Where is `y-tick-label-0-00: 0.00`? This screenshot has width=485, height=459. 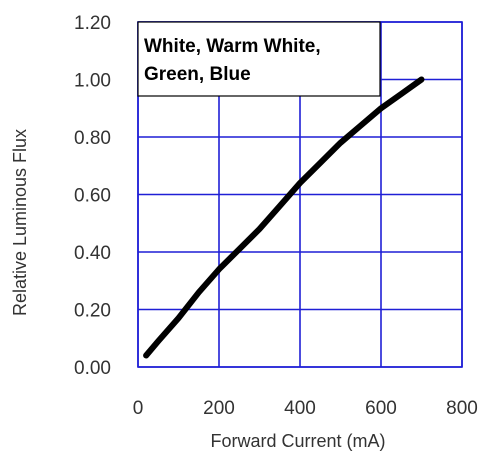
y-tick-label-0-00: 0.00 is located at coordinates (92, 368).